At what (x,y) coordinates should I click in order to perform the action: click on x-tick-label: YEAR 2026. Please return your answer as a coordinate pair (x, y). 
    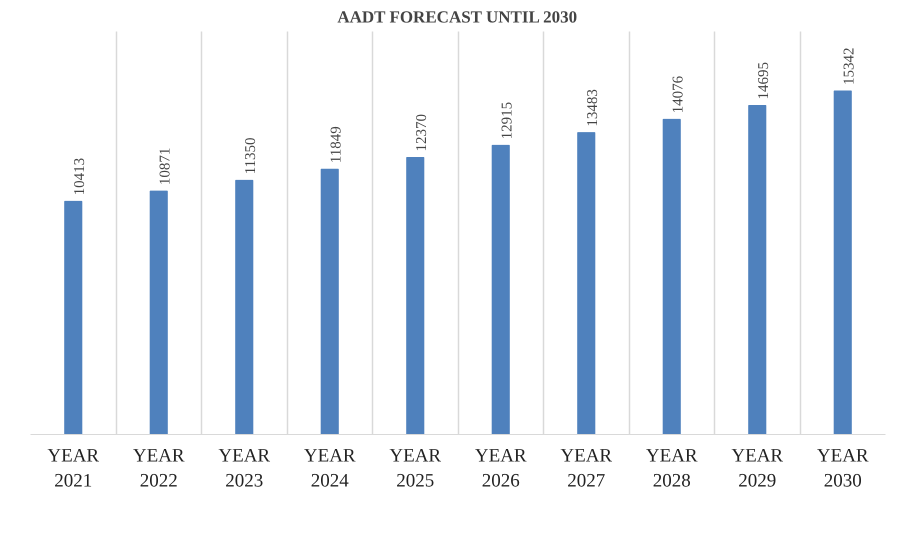
    Looking at the image, I should click on (500, 469).